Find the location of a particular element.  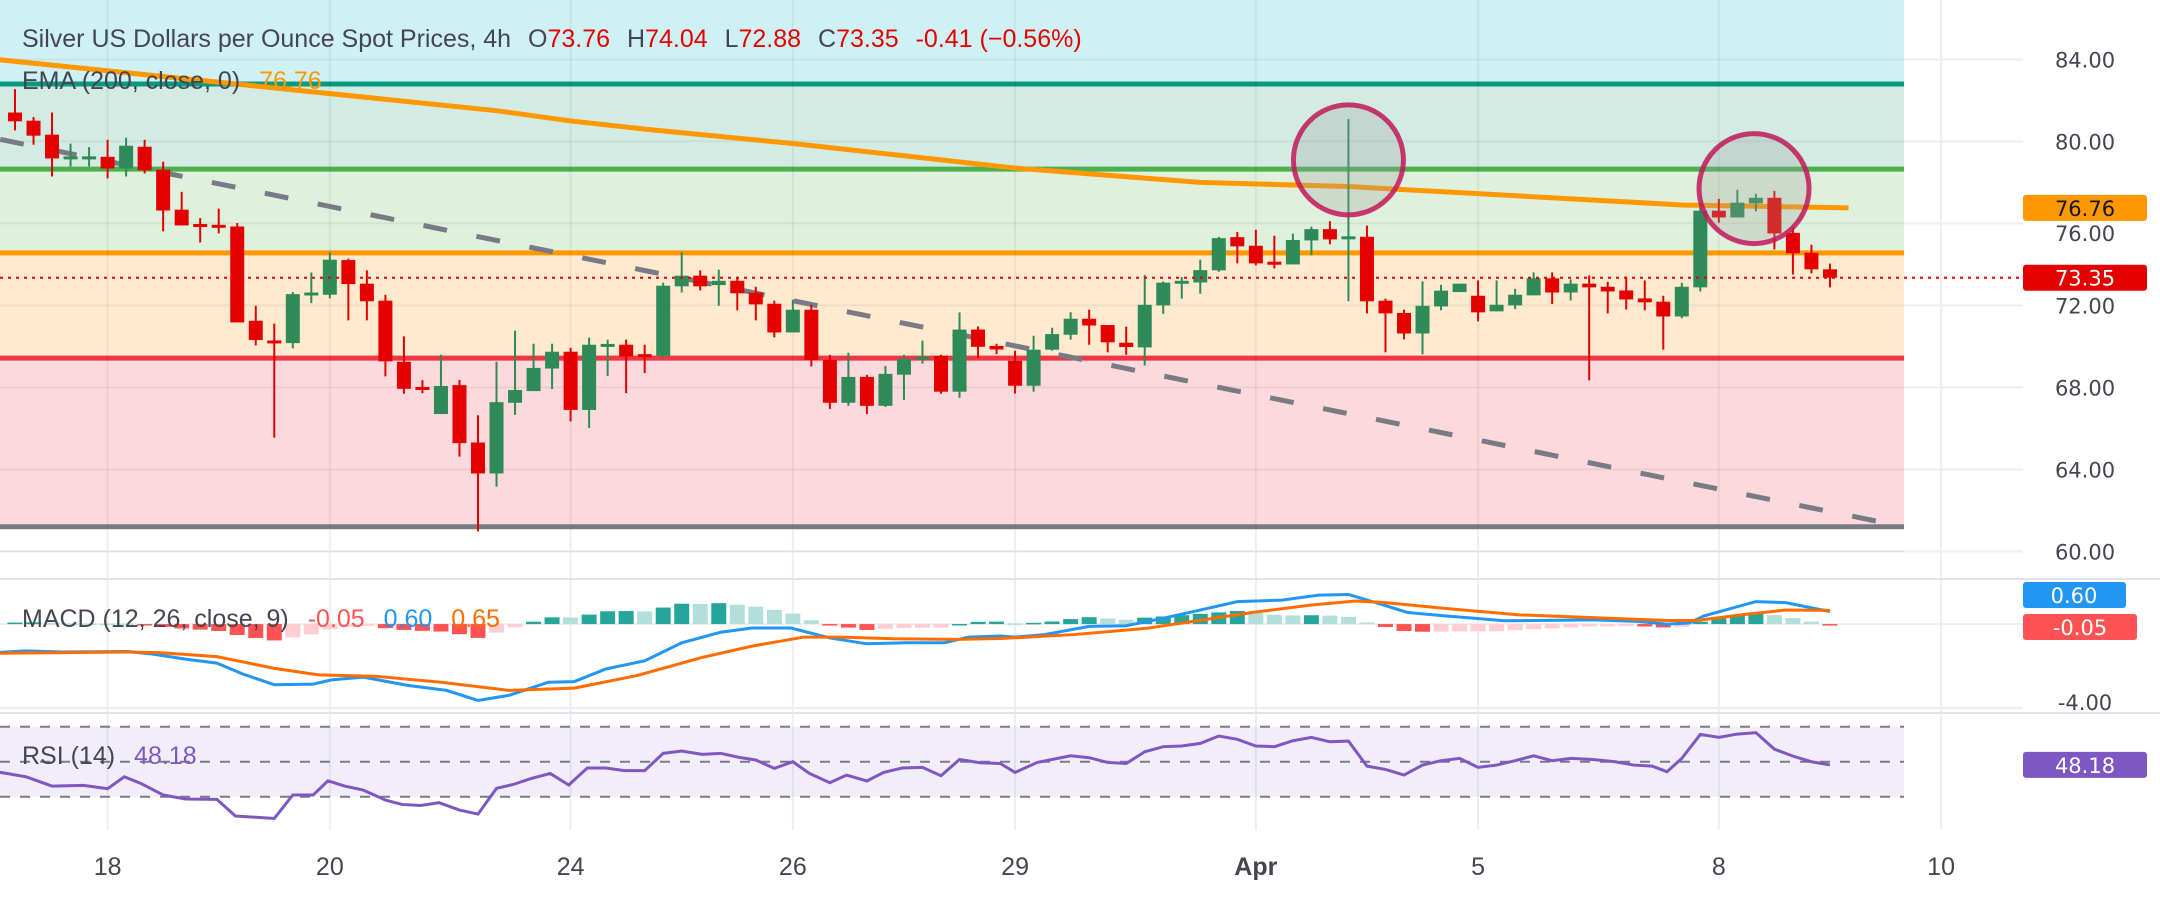

close-value: 73.35 is located at coordinates (867, 39).